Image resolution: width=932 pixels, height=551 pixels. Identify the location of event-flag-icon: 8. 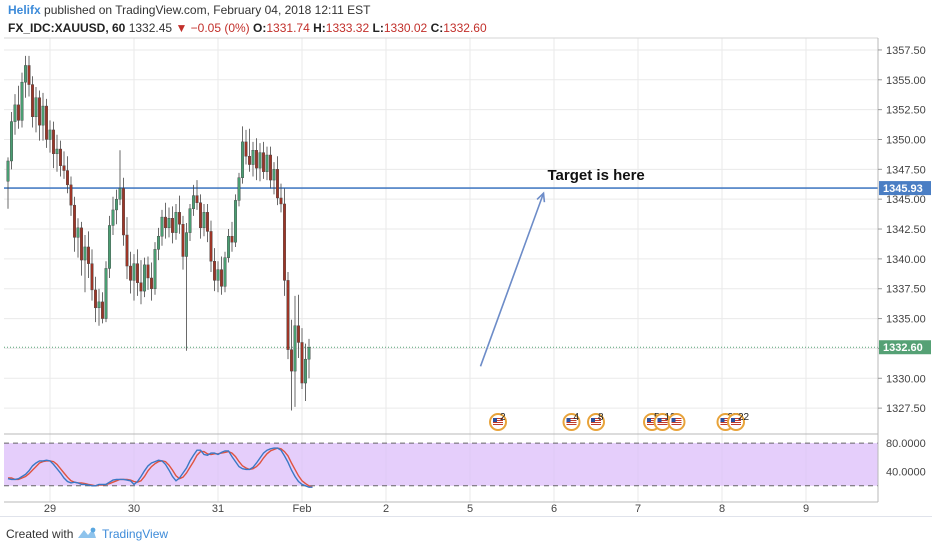
(596, 421).